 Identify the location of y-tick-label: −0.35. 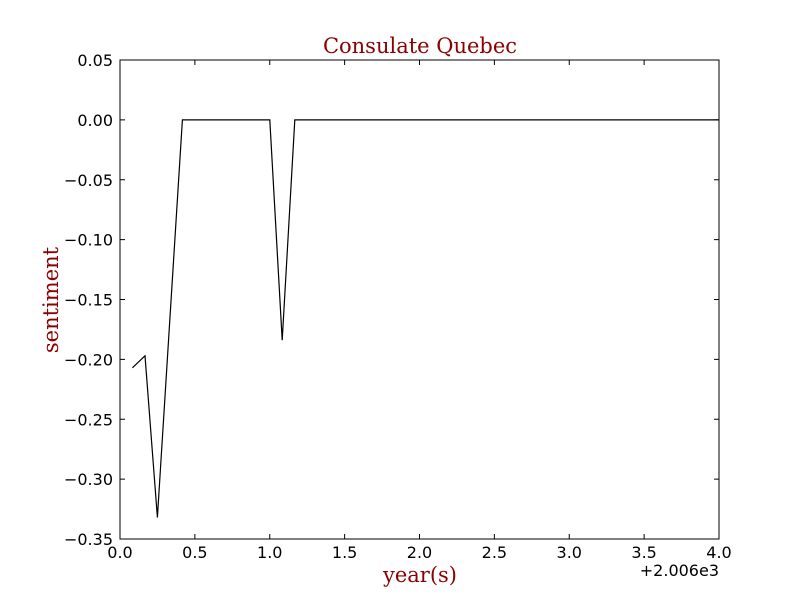
(88, 539).